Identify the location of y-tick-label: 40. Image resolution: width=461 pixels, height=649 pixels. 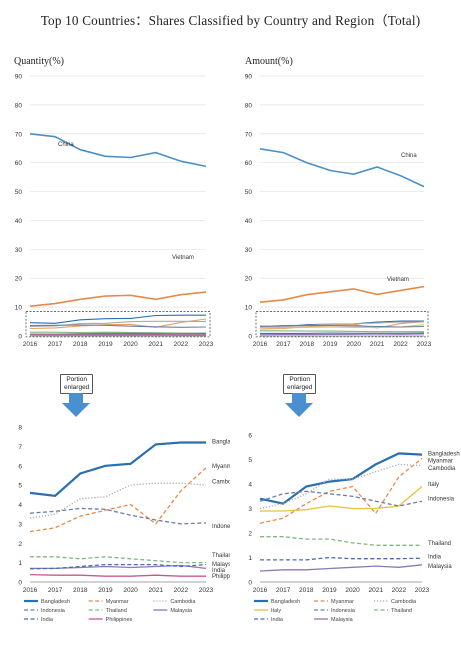
(19, 221).